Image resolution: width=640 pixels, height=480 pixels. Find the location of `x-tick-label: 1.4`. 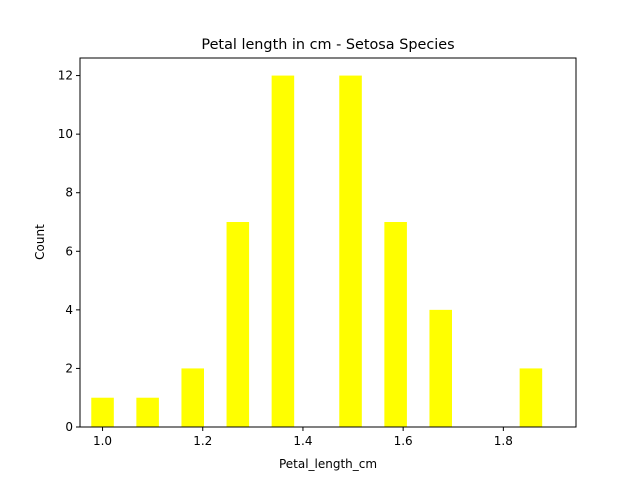

x-tick-label: 1.4 is located at coordinates (302, 441).